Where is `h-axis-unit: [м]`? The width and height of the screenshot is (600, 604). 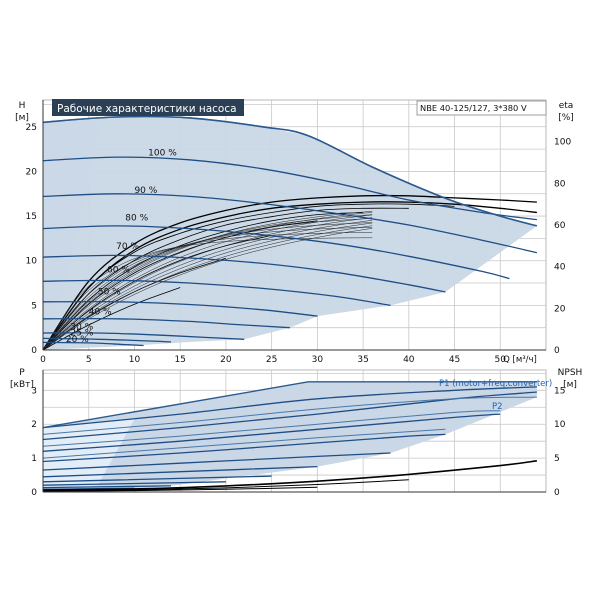 h-axis-unit: [м] is located at coordinates (22, 118).